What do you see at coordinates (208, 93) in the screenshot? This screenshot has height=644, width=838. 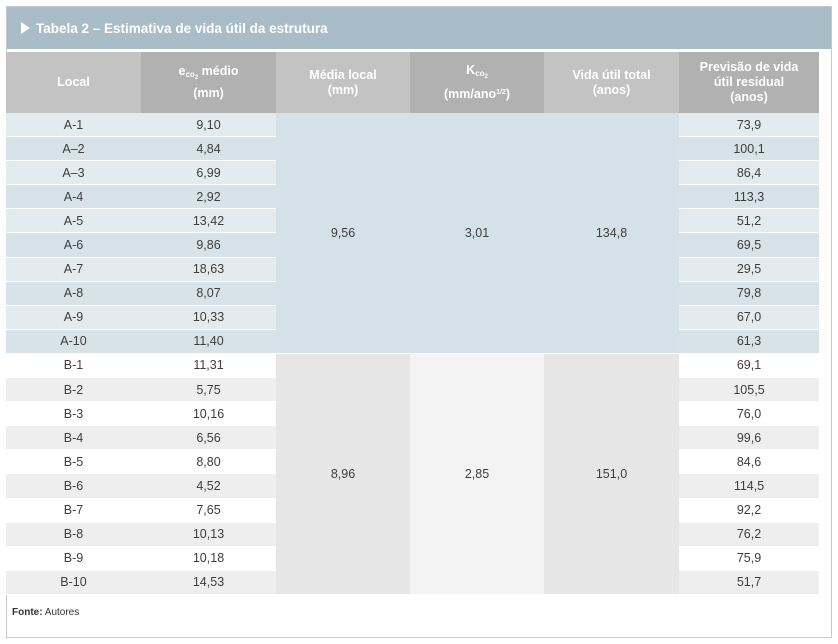 I see `header-e-unit: (mm)` at bounding box center [208, 93].